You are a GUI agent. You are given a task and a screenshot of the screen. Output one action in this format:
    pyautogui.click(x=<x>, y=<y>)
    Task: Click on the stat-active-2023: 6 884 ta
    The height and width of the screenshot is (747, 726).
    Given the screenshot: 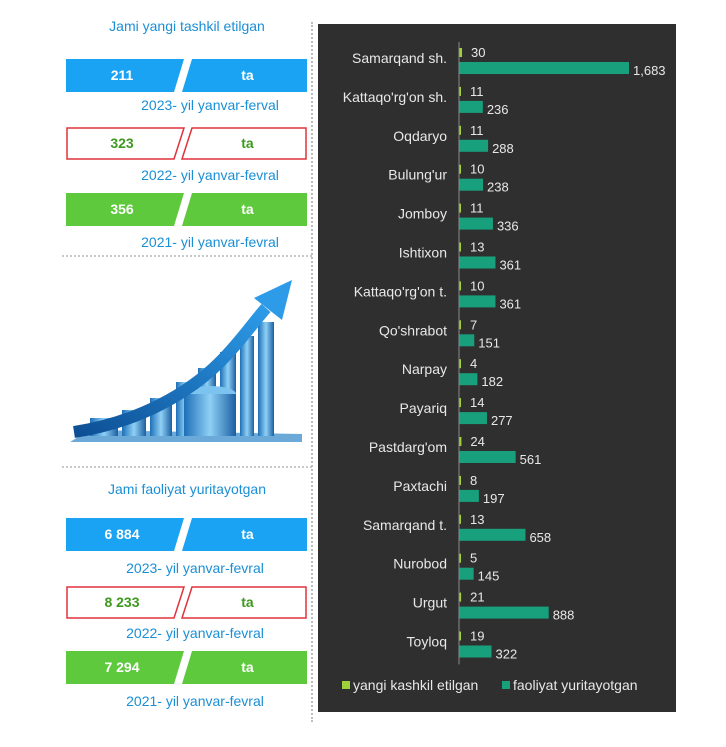 What is the action you would take?
    pyautogui.click(x=186, y=534)
    